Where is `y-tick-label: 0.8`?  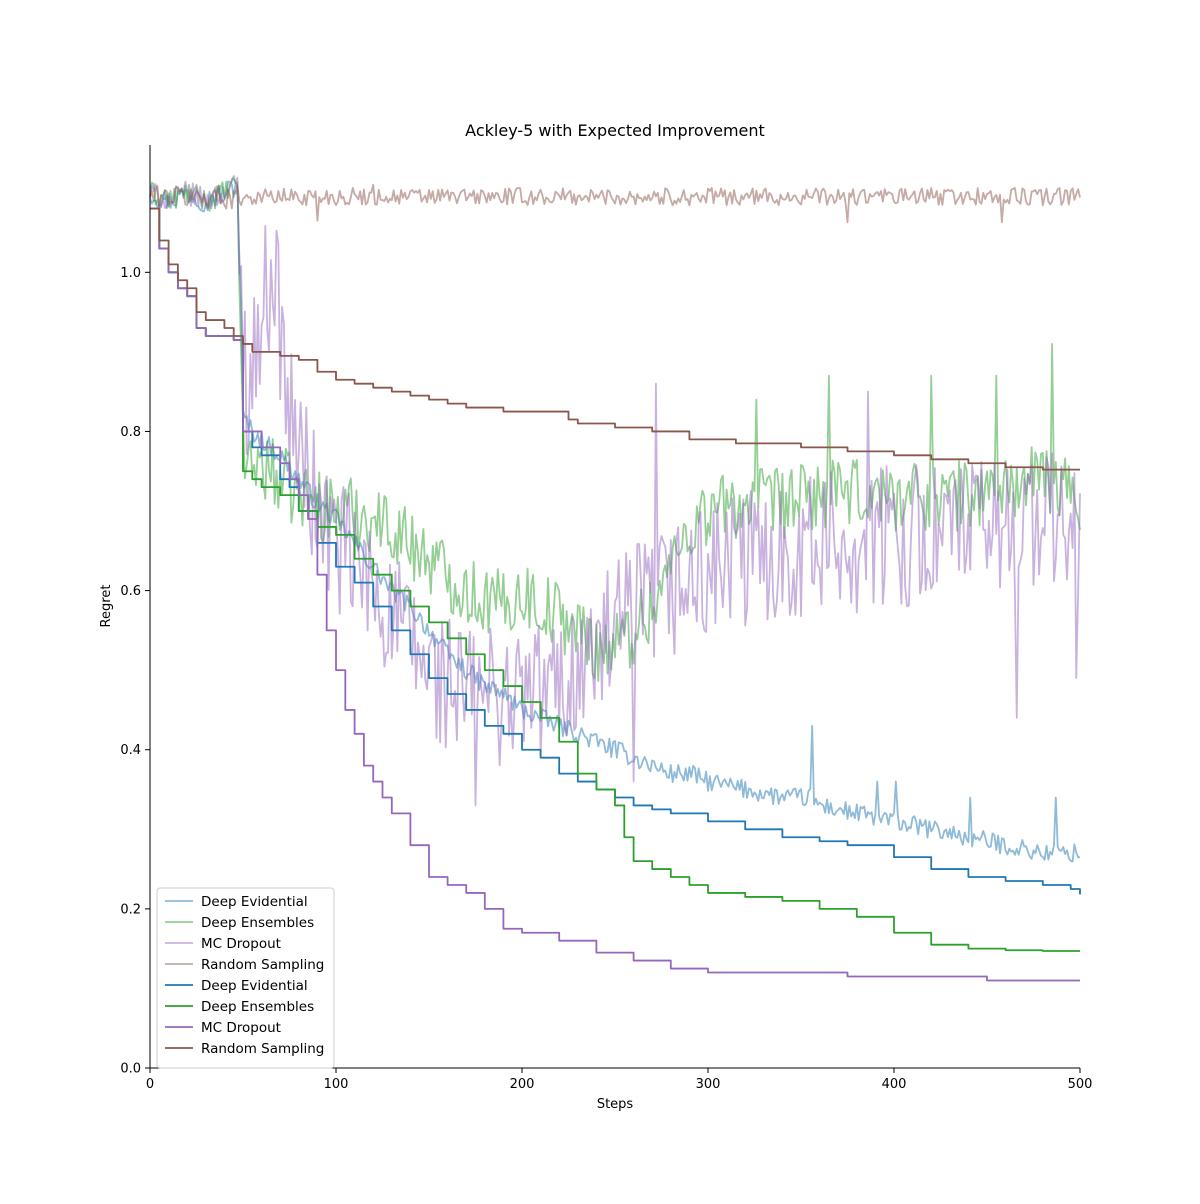
y-tick-label: 0.8 is located at coordinates (130, 432).